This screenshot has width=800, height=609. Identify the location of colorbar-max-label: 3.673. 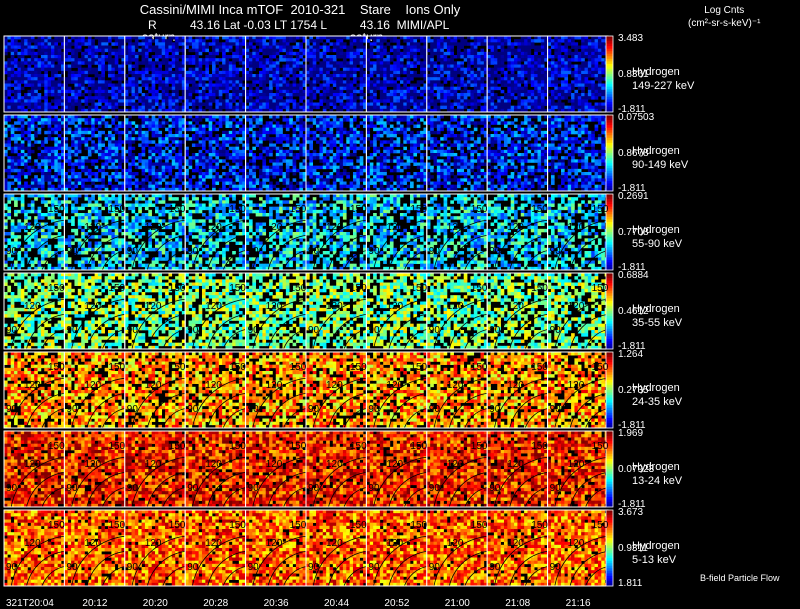
(630, 512).